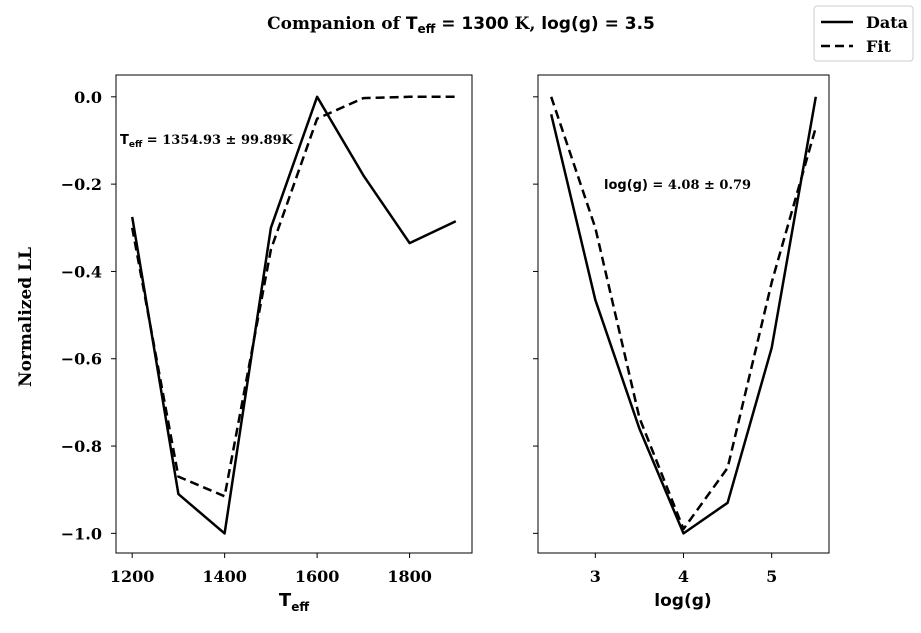 This screenshot has height=633, width=921. Describe the element at coordinates (683, 576) in the screenshot. I see `logg-xtick-label: 4` at that location.